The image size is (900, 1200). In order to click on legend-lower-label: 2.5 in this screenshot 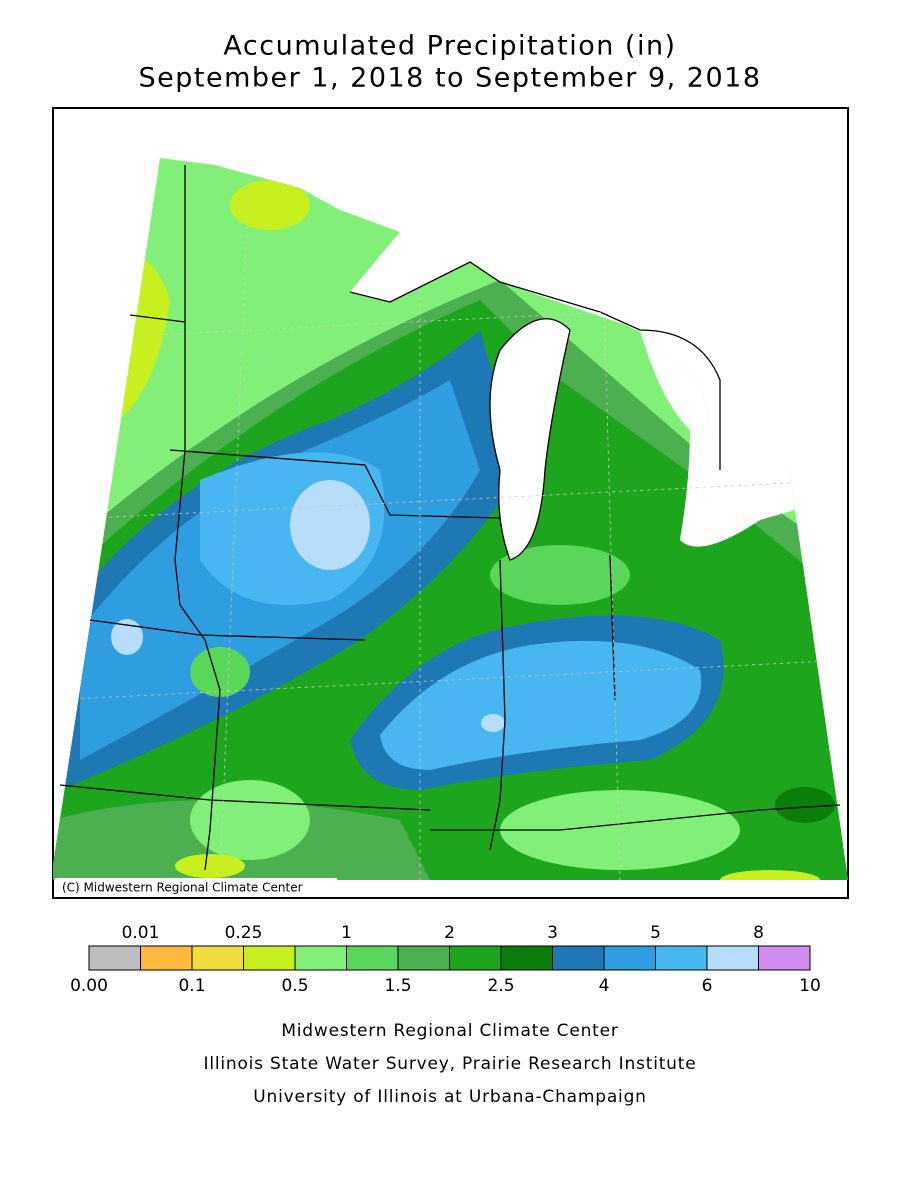, I will do `click(500, 986)`.